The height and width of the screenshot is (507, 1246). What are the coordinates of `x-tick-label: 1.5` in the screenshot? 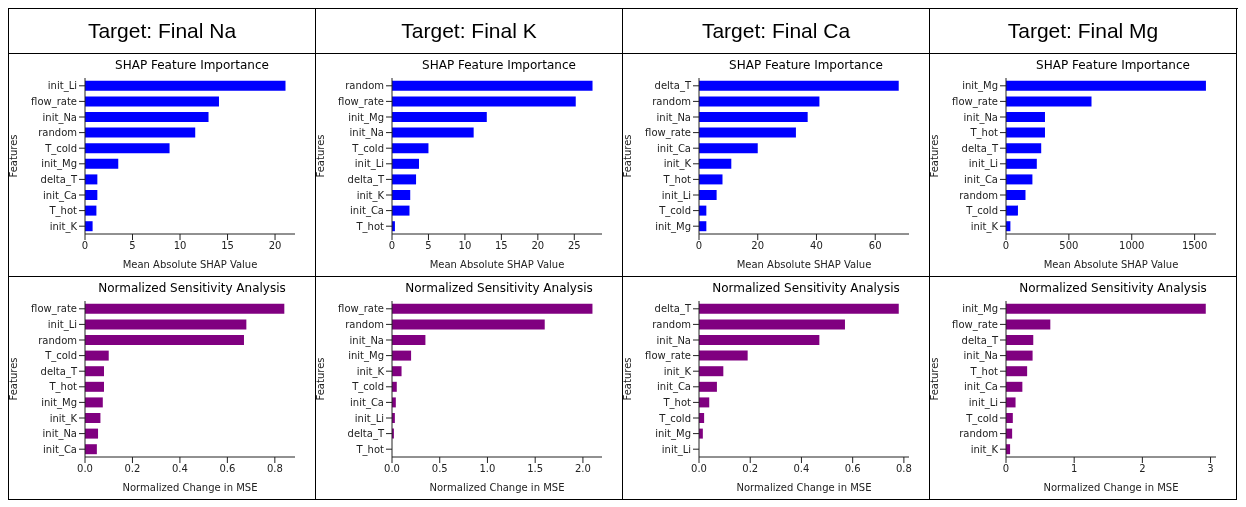 It's located at (535, 469).